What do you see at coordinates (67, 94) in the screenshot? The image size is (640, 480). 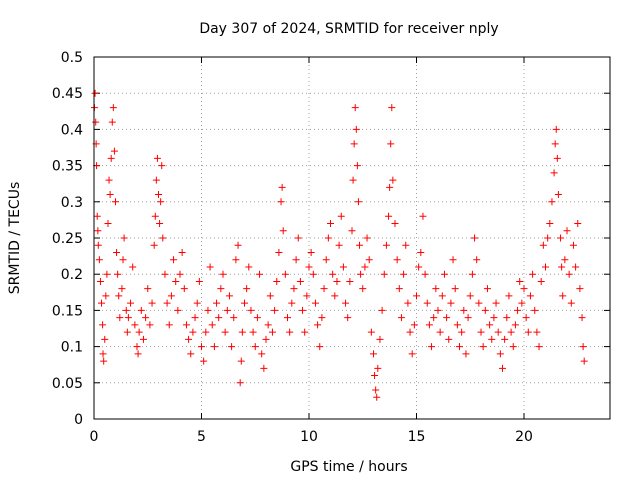 I see `y-tick-label: 0.45` at bounding box center [67, 94].